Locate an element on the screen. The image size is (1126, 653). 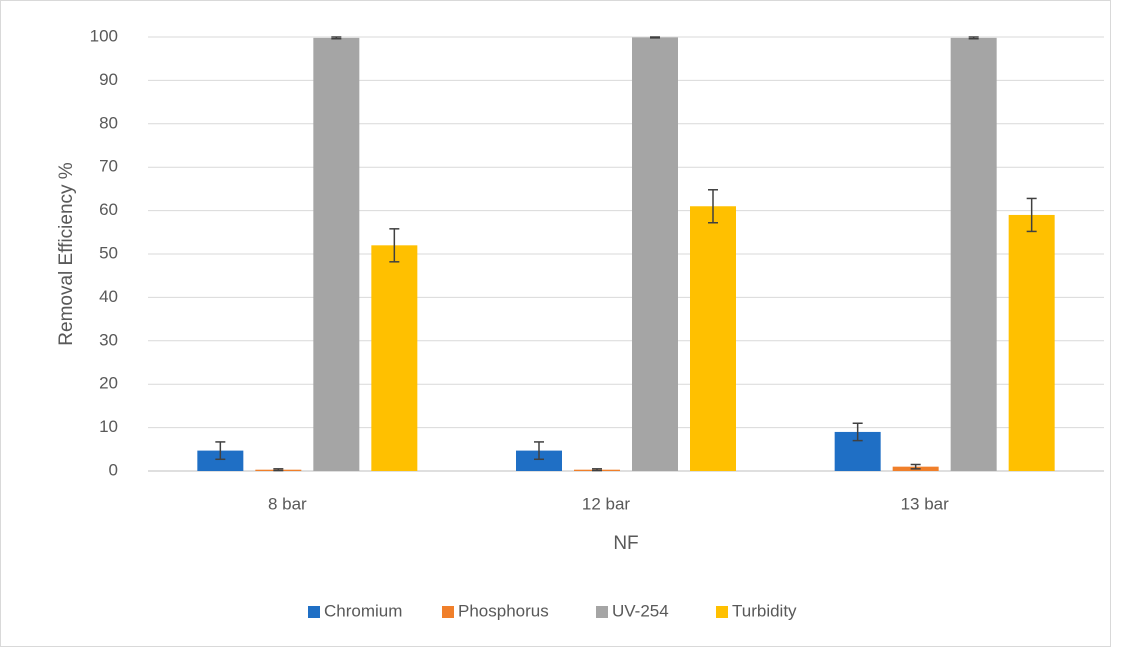
y-tick-label: 80 is located at coordinates (108, 122).